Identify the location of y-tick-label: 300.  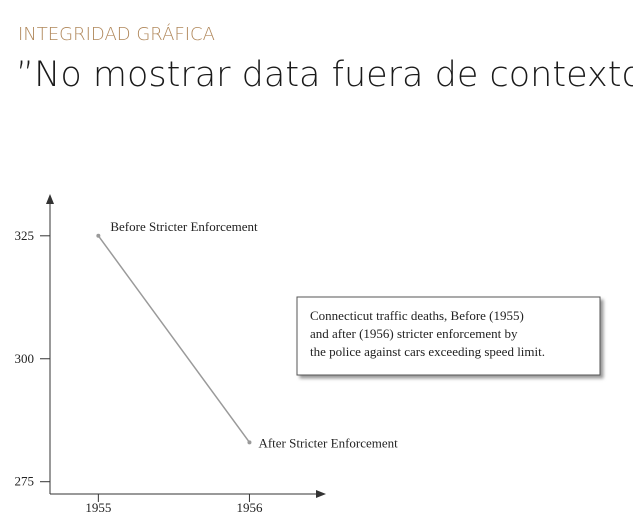
(25, 358).